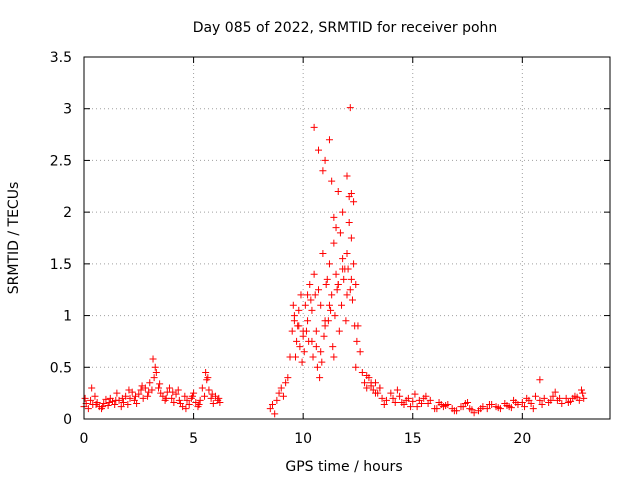  What do you see at coordinates (343, 467) in the screenshot?
I see `x-axis-label: GPS time / hours` at bounding box center [343, 467].